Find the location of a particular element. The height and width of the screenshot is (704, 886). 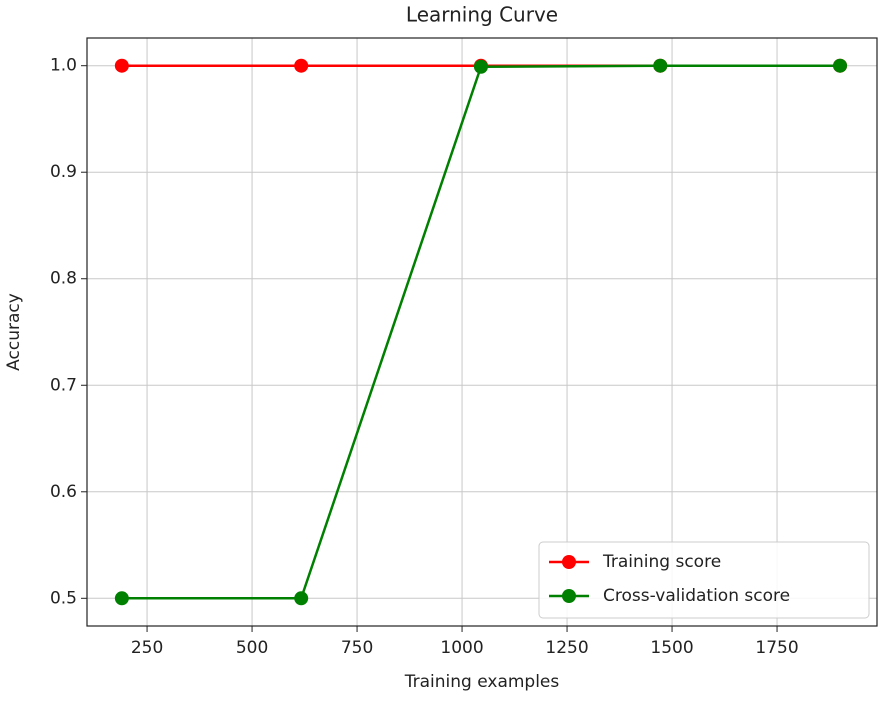

y-tick-label: 0.6 is located at coordinates (63, 492).